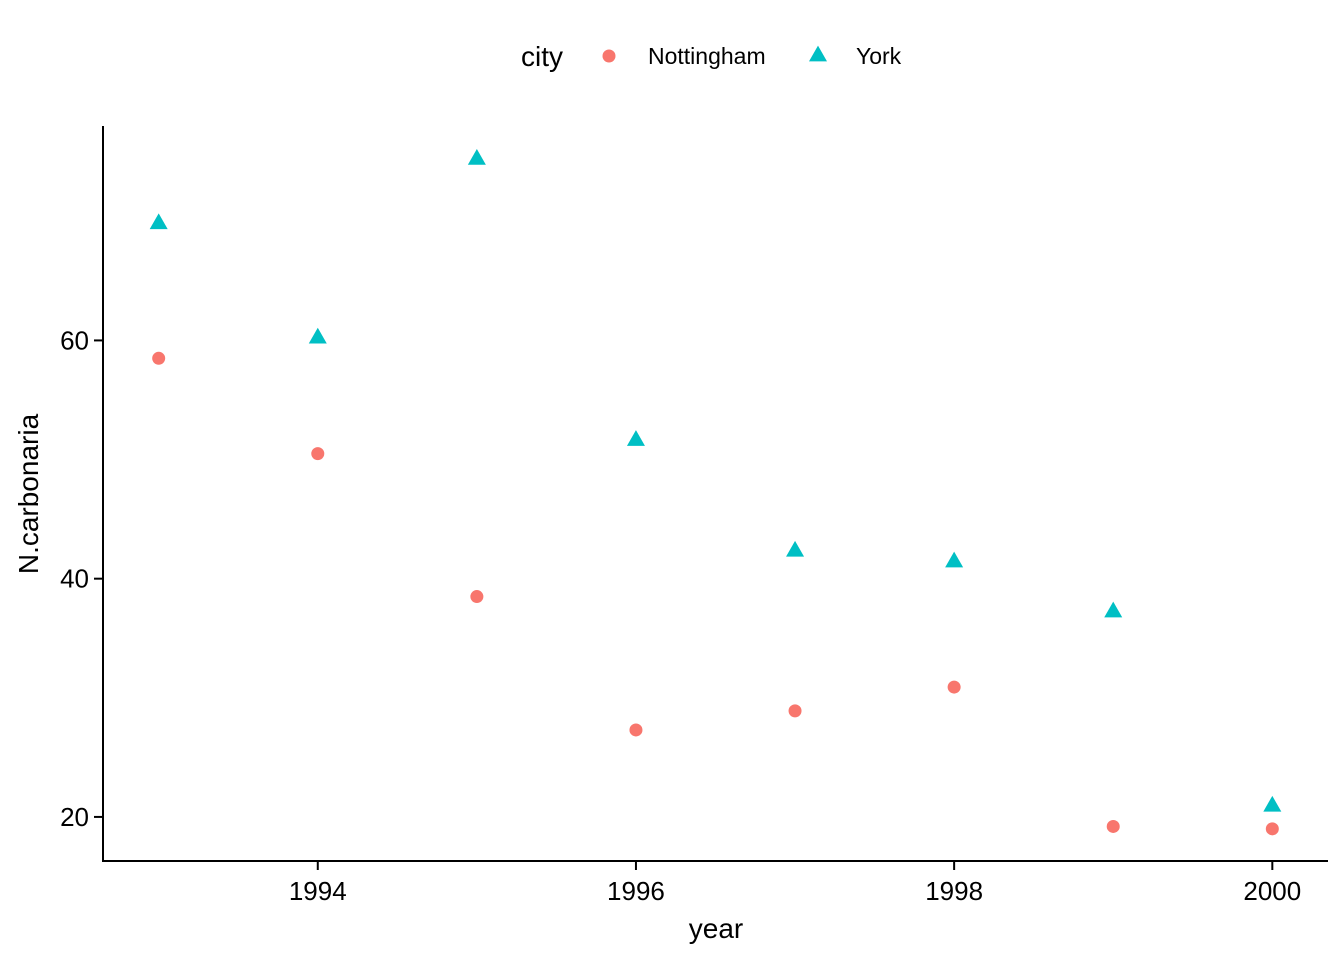 This screenshot has width=1344, height=960. I want to click on x-axis-ticks: 1994 1996 1998 2000, so click(795, 883).